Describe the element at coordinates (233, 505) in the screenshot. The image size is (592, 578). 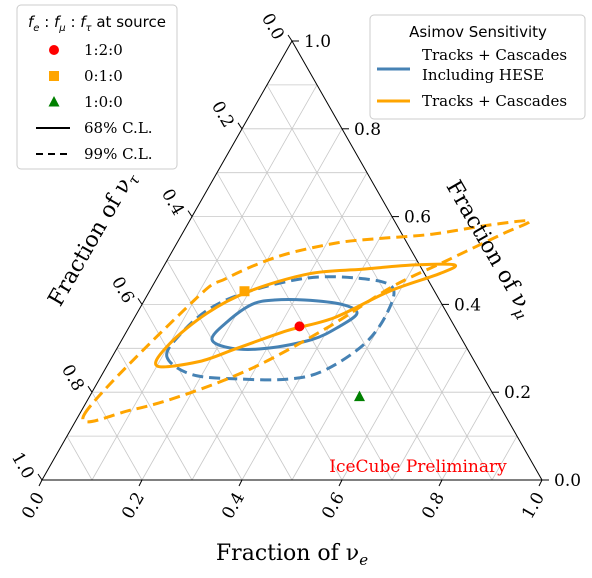
I see `ve-tick-label: 0.4` at that location.